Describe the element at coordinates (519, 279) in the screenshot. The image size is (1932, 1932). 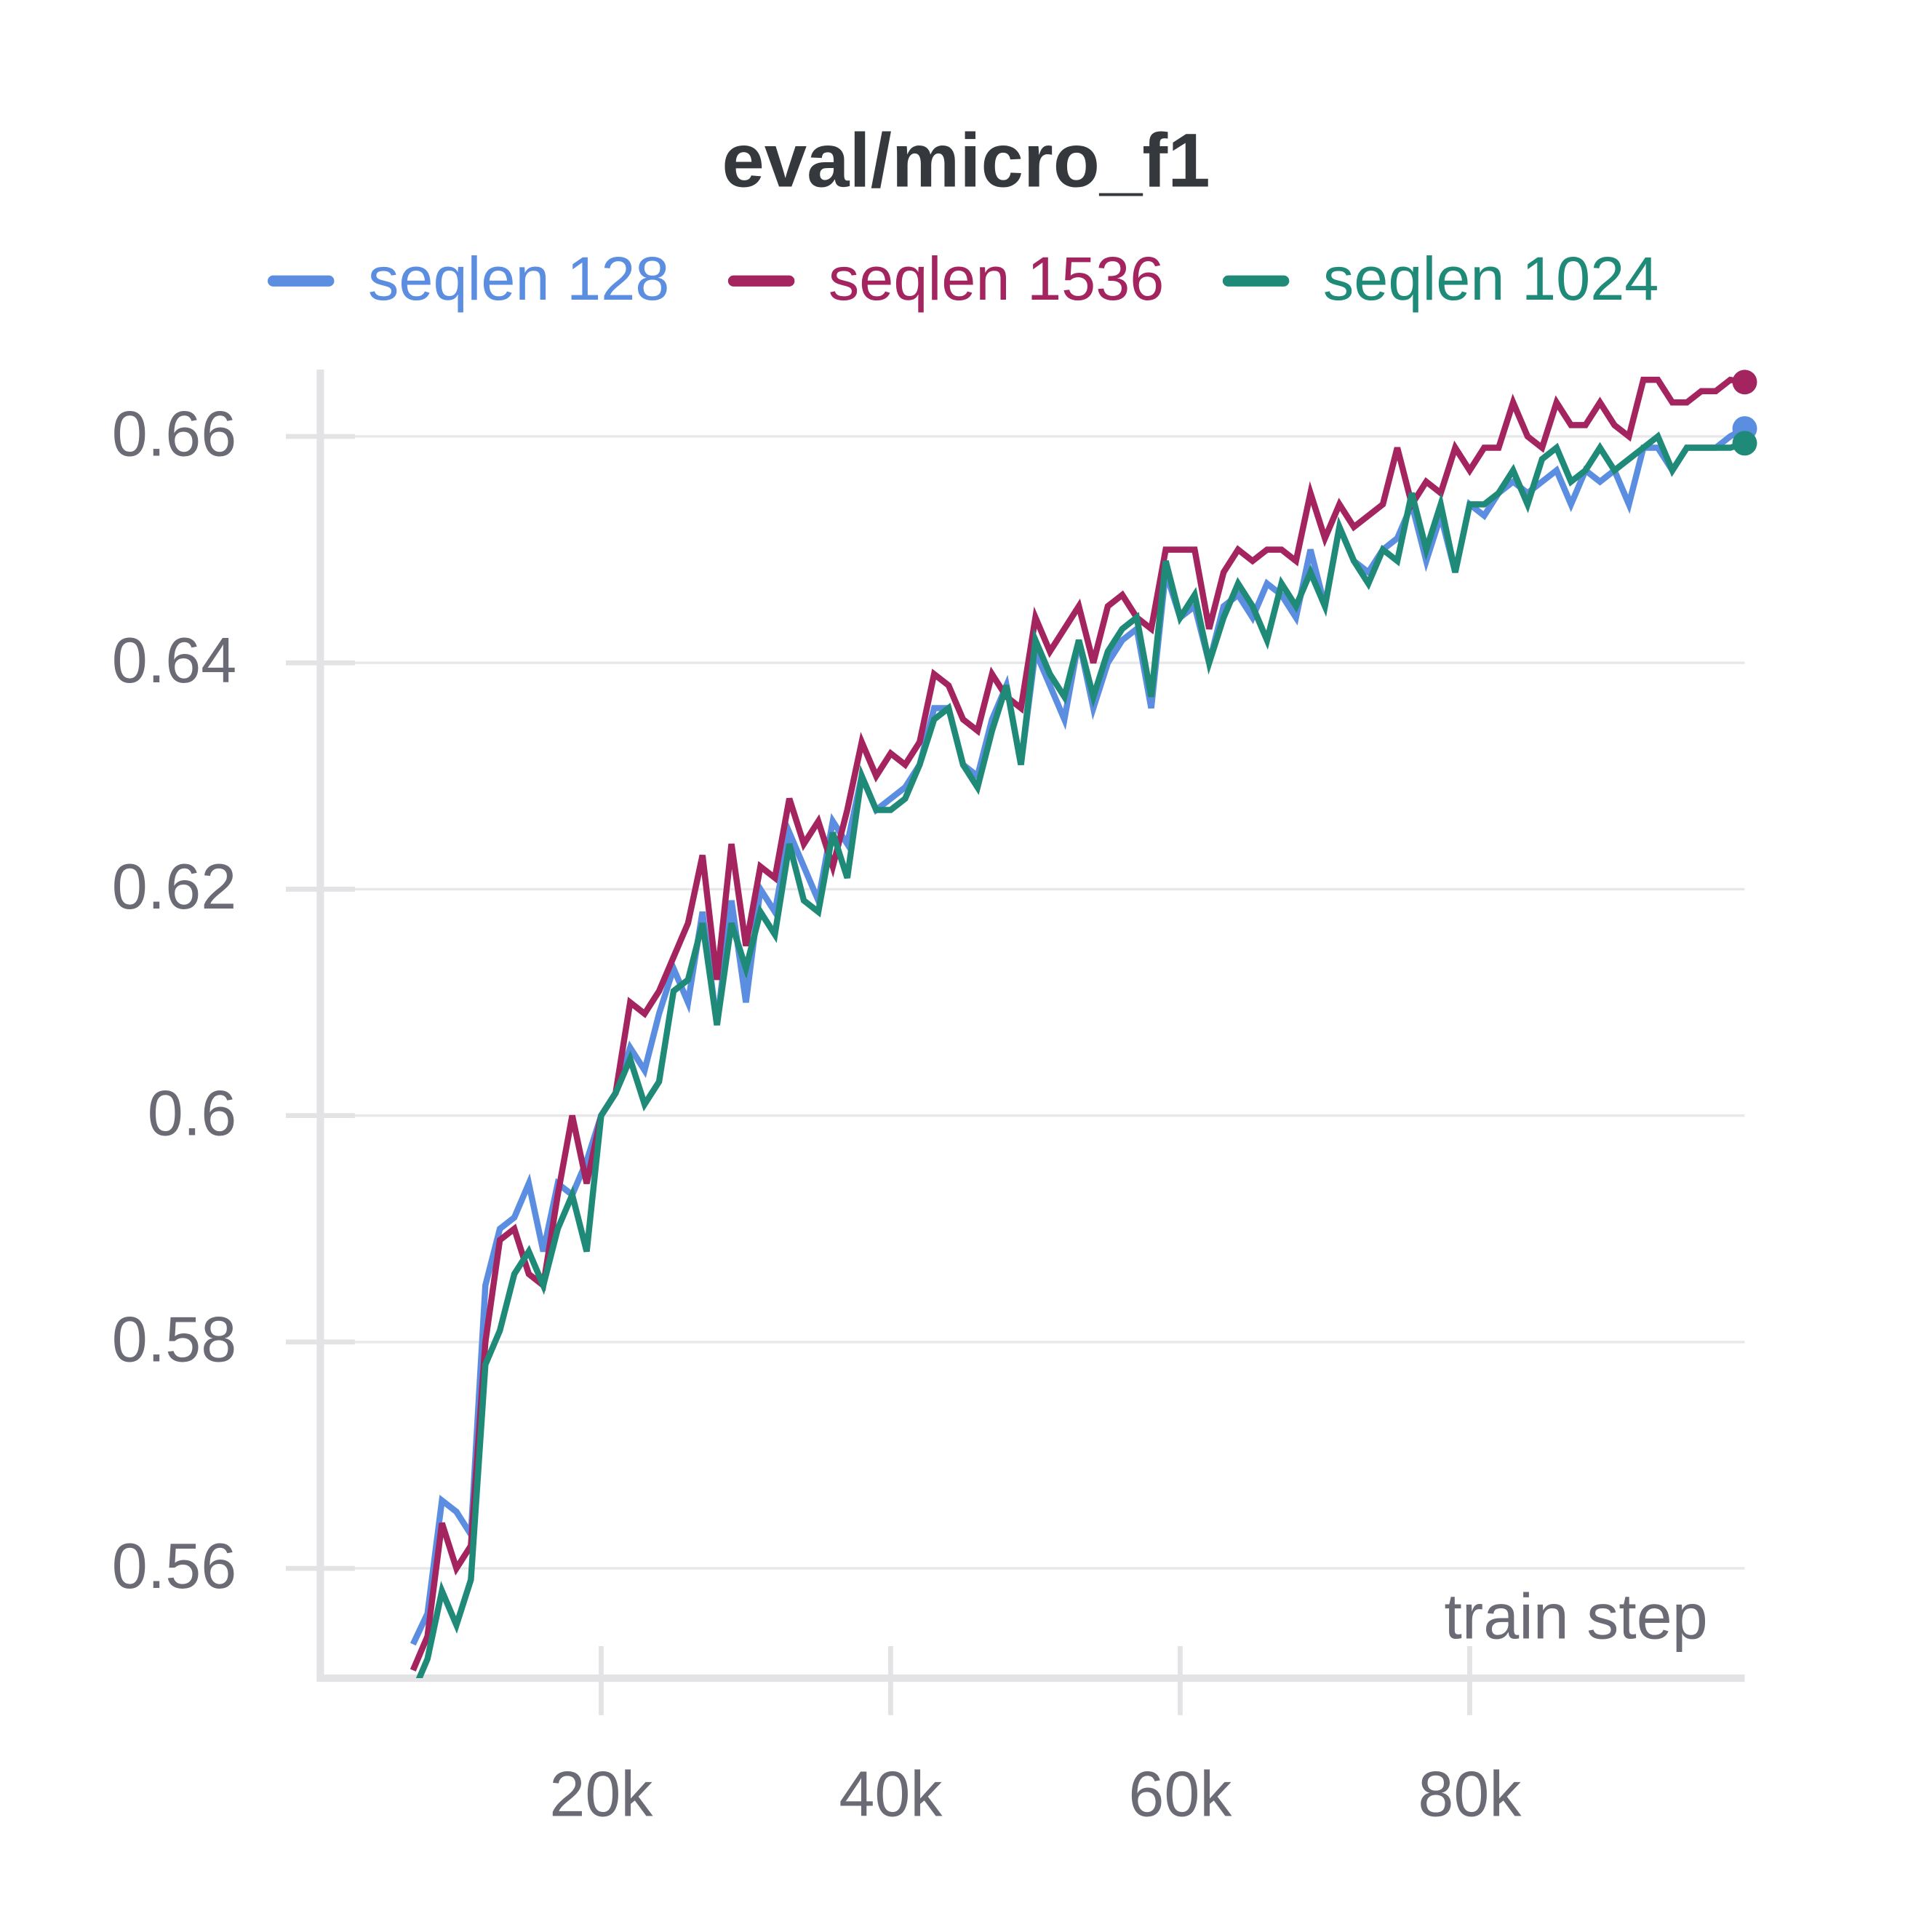
I see `legend-label: seqlen 128` at that location.